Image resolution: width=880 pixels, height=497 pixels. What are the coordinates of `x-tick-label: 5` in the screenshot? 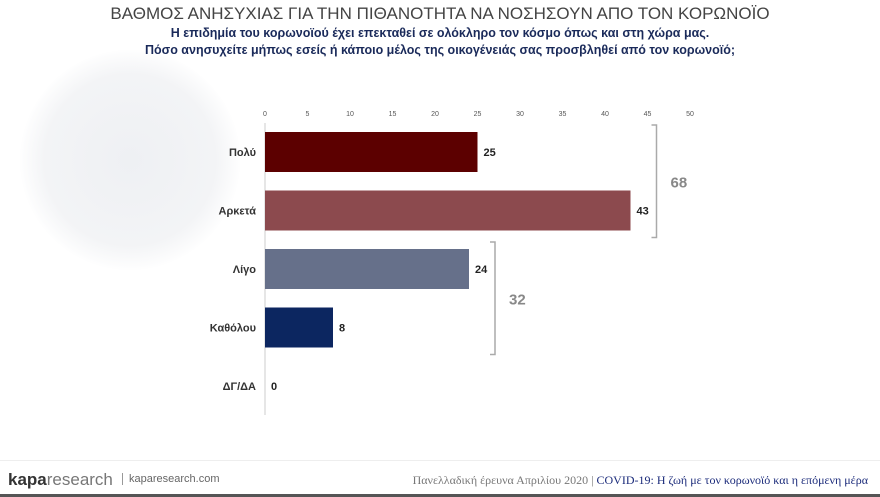 It's located at (308, 114).